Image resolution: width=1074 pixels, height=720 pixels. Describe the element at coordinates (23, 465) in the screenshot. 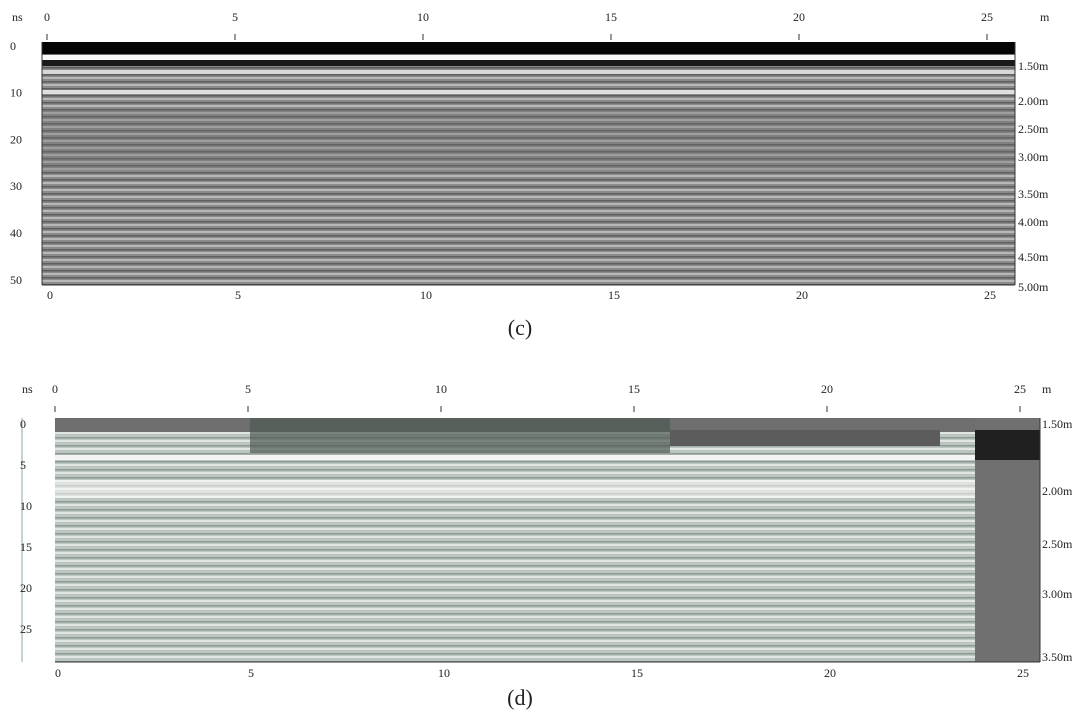

I see `y-tick-label: 5` at that location.